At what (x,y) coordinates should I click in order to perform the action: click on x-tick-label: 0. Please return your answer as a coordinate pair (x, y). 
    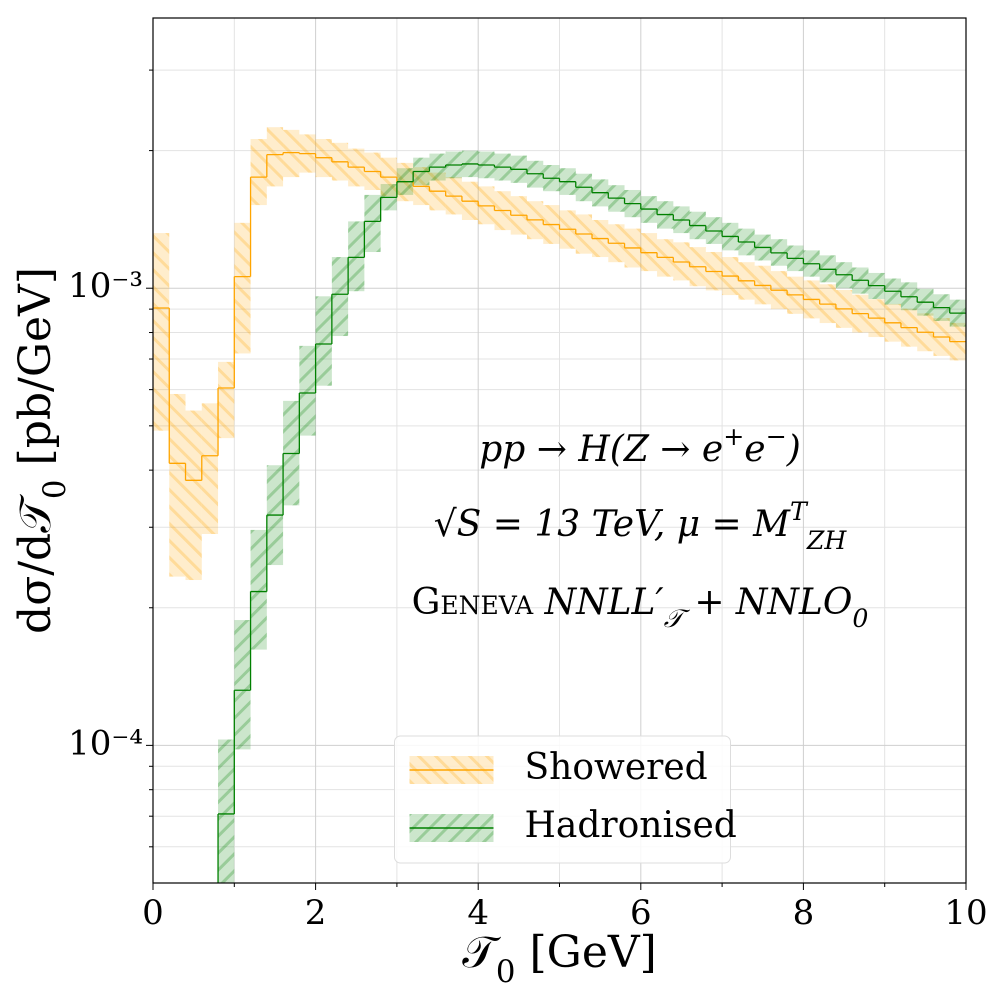
    Looking at the image, I should click on (153, 913).